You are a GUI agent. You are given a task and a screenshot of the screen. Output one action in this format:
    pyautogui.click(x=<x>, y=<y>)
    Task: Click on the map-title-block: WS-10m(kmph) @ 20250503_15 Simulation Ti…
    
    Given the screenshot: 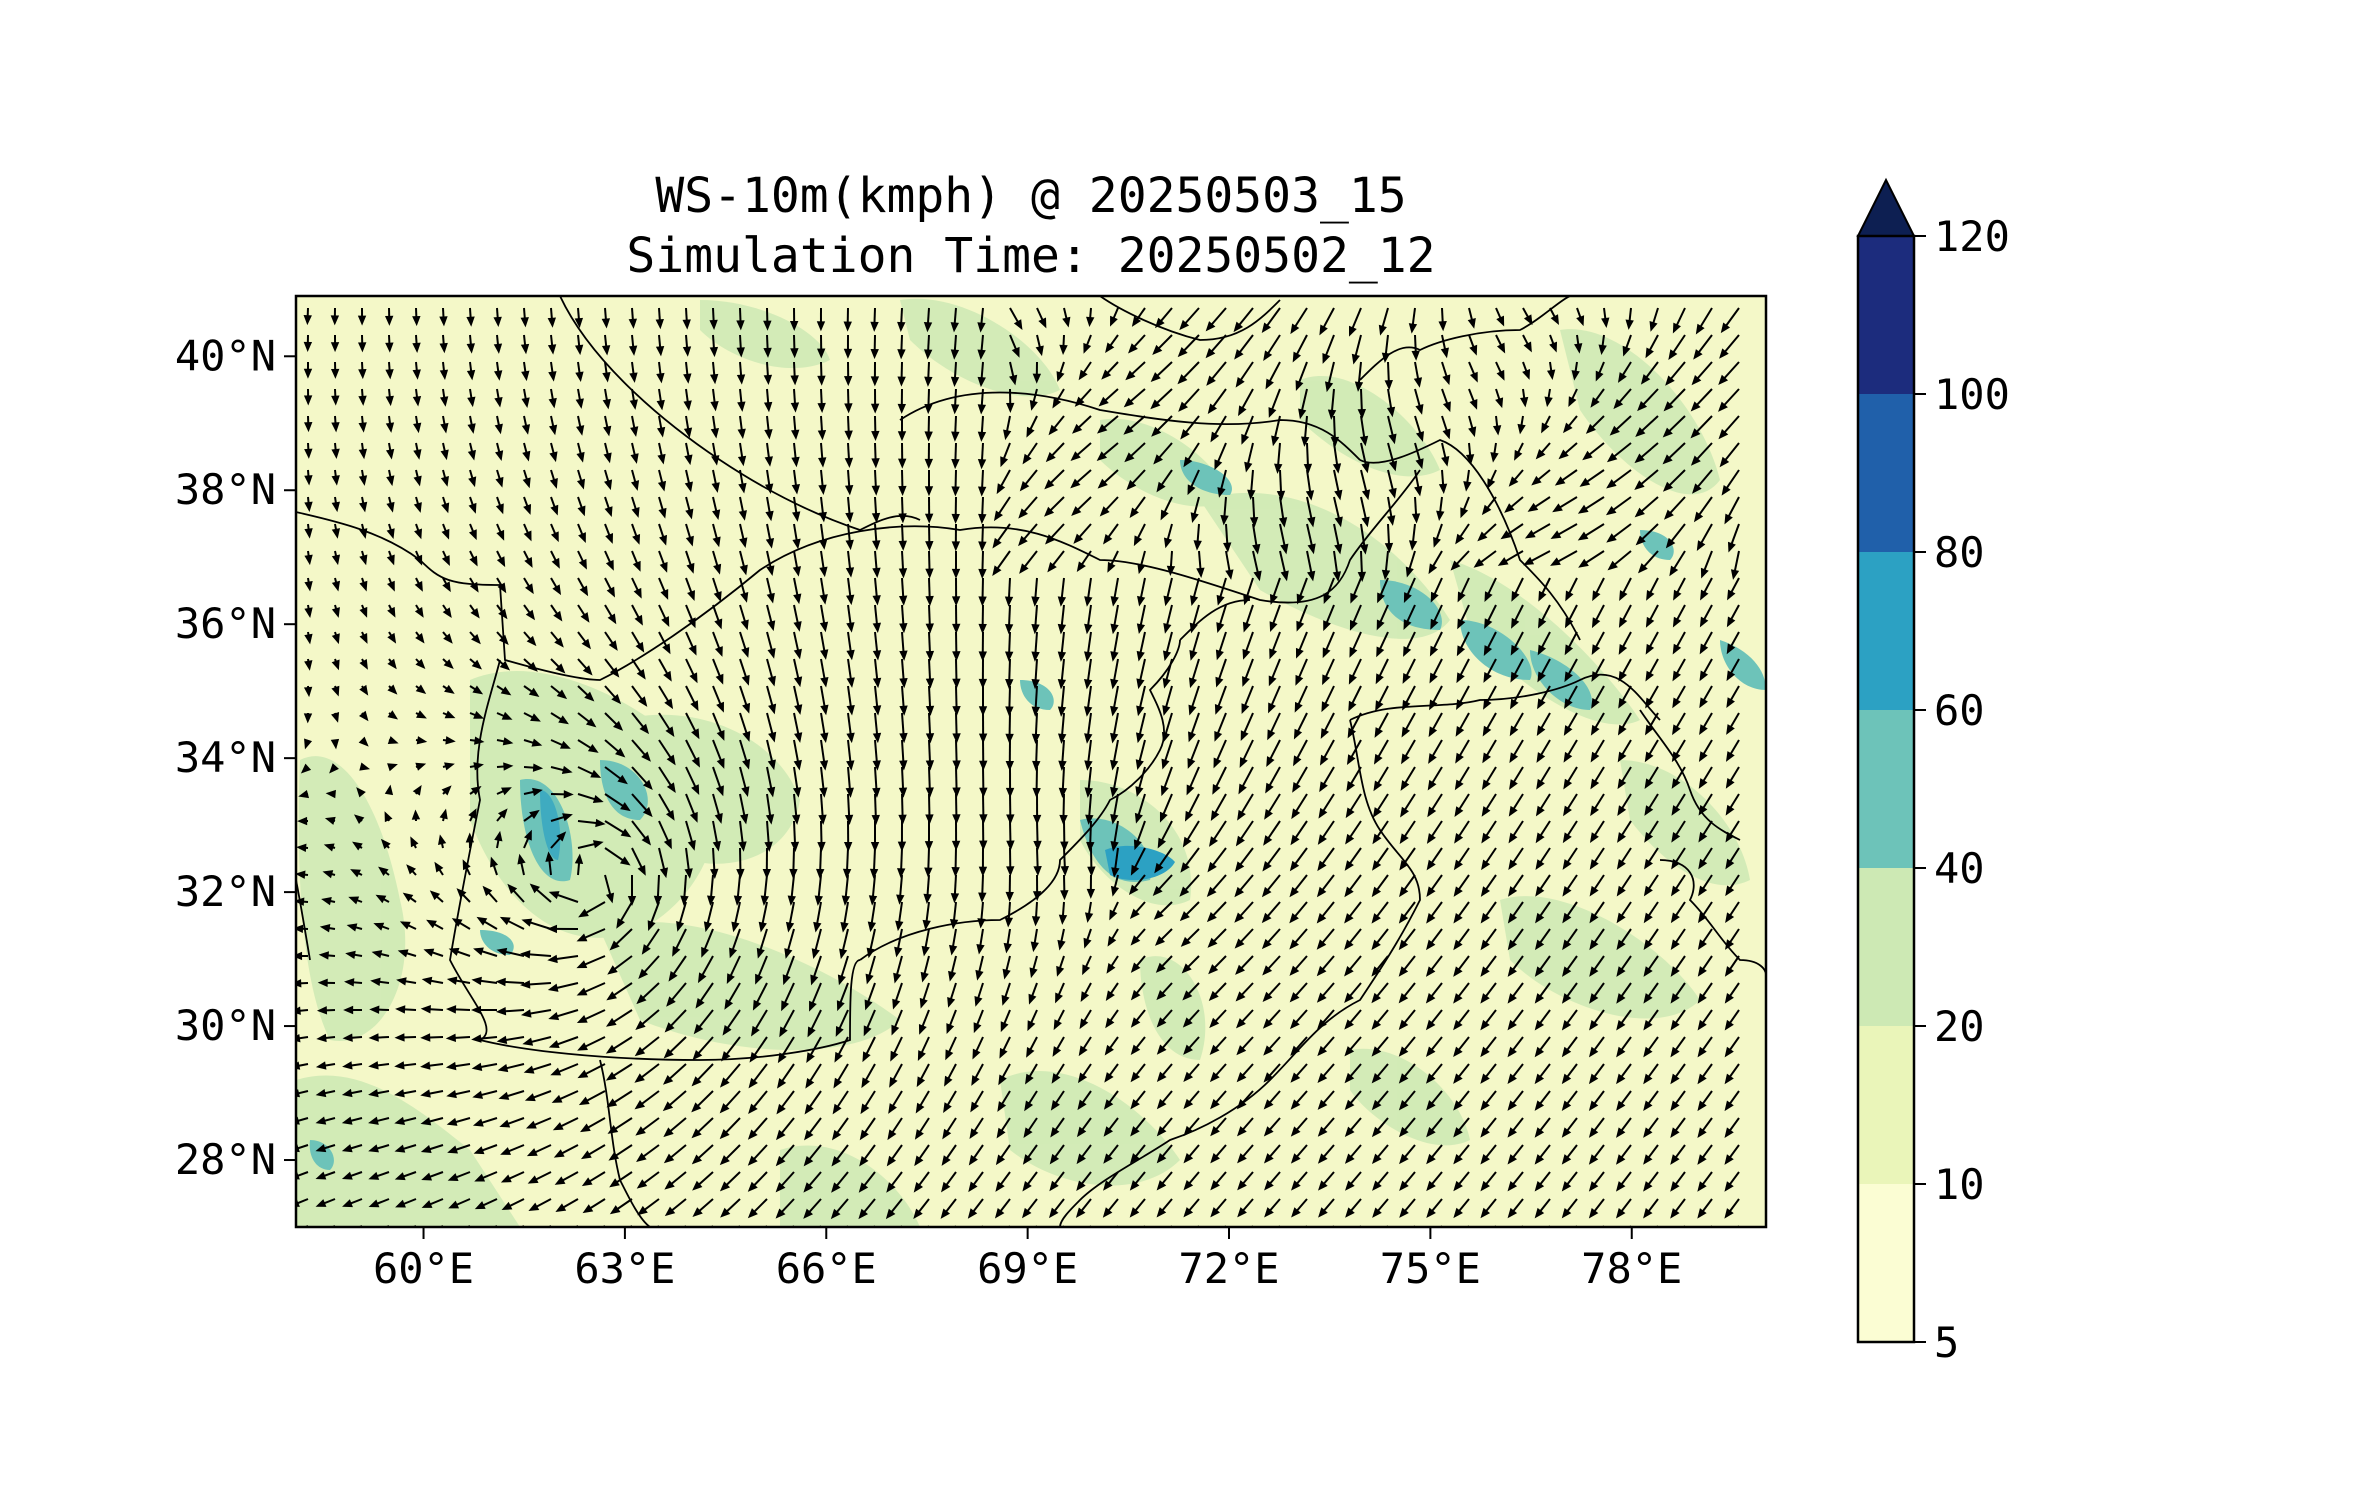 What is the action you would take?
    pyautogui.click(x=1031, y=226)
    